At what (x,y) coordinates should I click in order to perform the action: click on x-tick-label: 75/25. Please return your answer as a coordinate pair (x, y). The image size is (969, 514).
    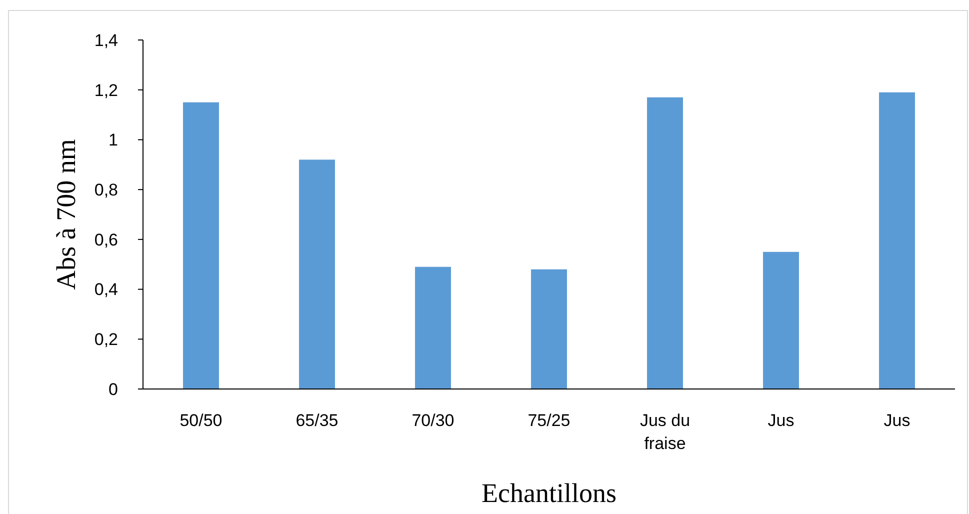
    Looking at the image, I should click on (549, 420).